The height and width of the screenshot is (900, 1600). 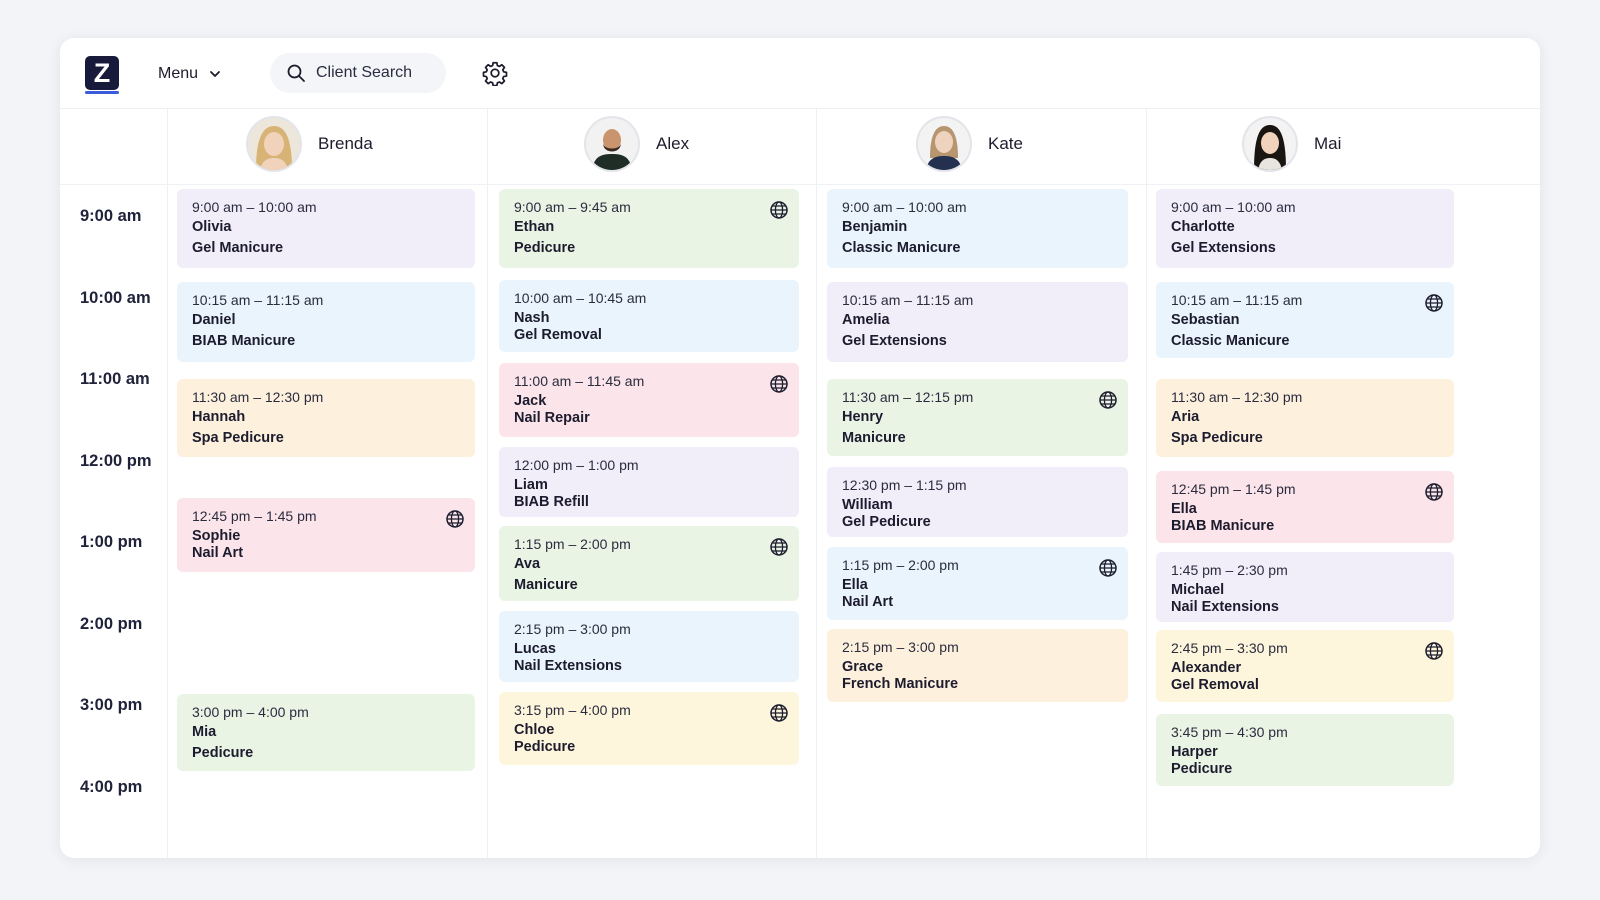 What do you see at coordinates (219, 417) in the screenshot?
I see `client-name: Hannah` at bounding box center [219, 417].